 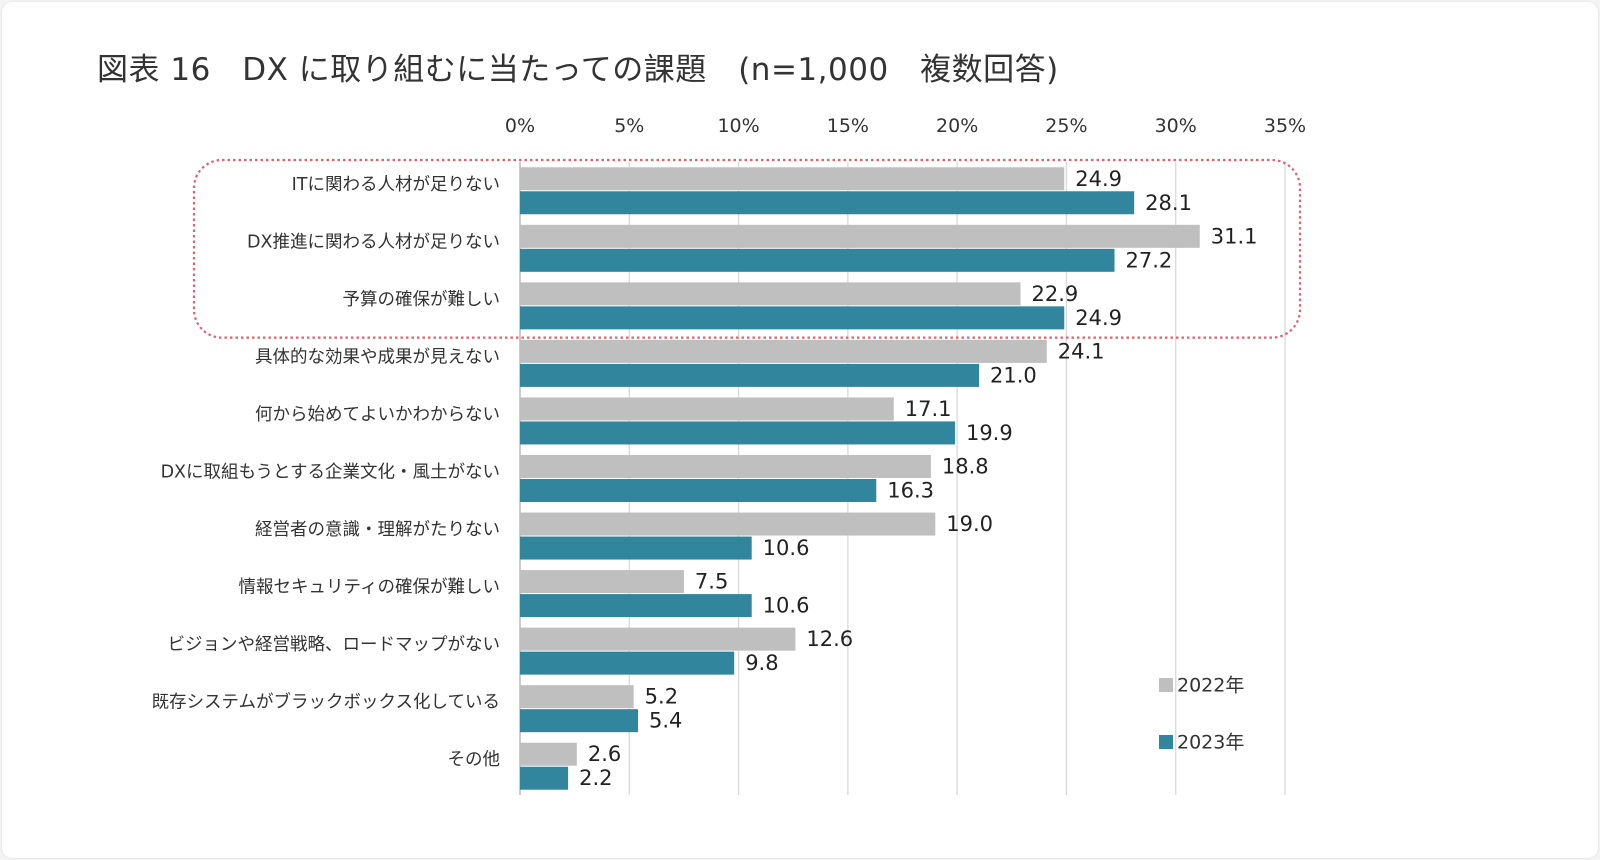 I want to click on category-label: 予算の確保が難しい, so click(x=422, y=300).